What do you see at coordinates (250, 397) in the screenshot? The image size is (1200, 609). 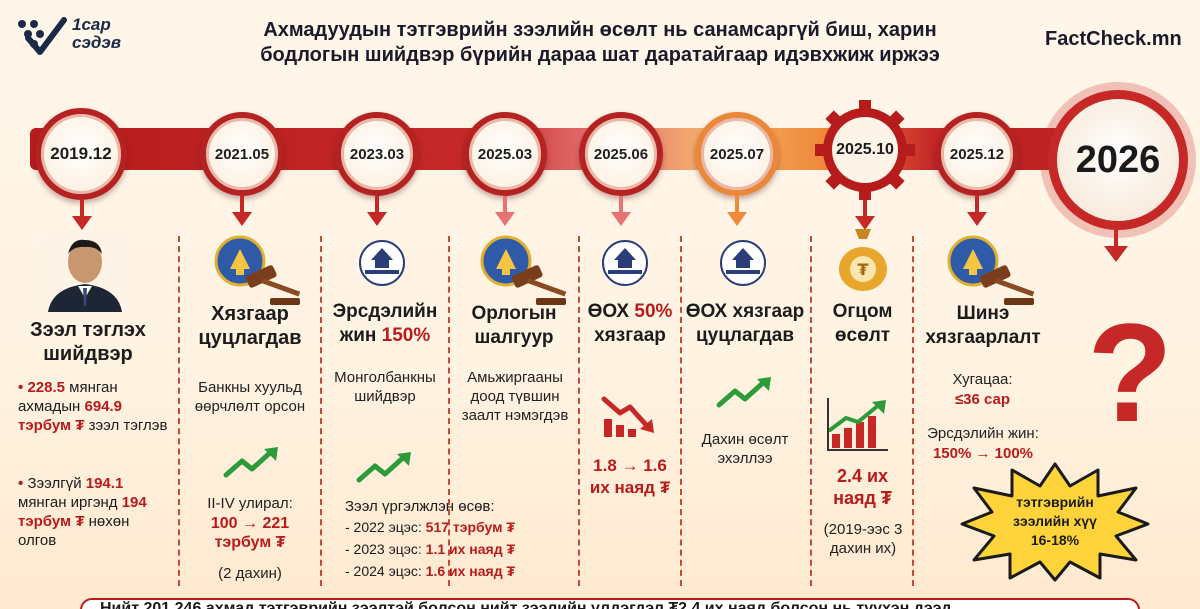 I see `c2-desc: Банкны хуульд өөрчлөлт орсон` at bounding box center [250, 397].